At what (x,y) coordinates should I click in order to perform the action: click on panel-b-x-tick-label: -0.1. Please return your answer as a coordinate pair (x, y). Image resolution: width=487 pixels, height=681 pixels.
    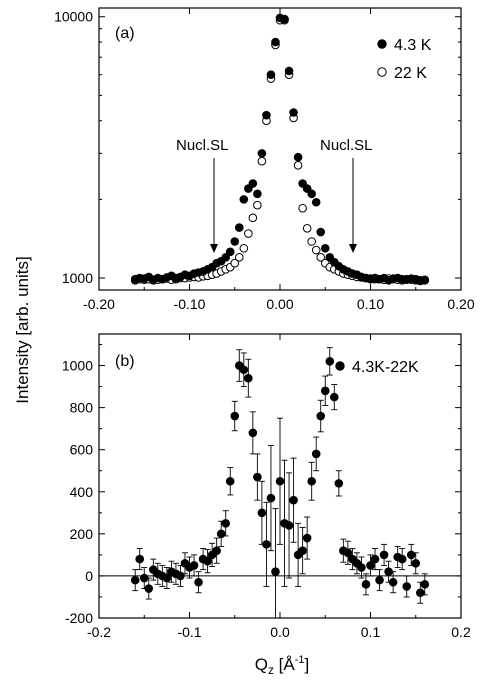
    Looking at the image, I should click on (189, 632).